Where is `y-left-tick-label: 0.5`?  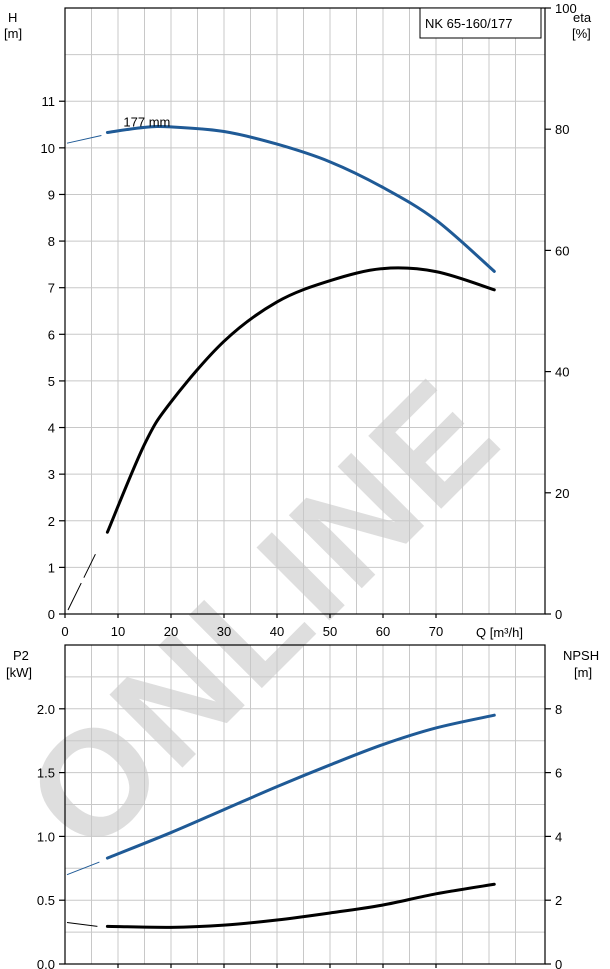 y-left-tick-label: 0.5 is located at coordinates (46, 900).